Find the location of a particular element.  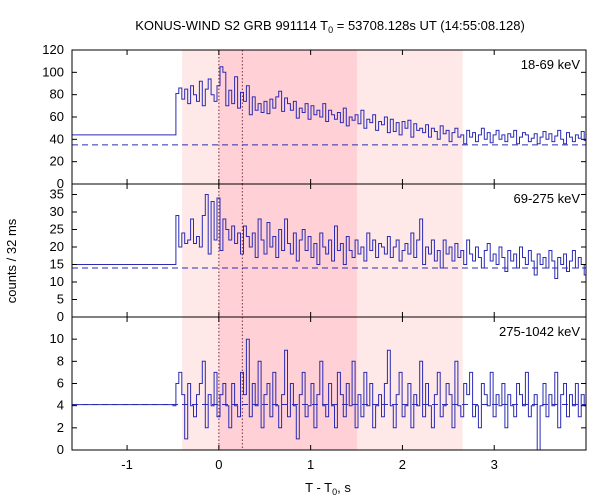

y-tick-label: 15 is located at coordinates (57, 264).